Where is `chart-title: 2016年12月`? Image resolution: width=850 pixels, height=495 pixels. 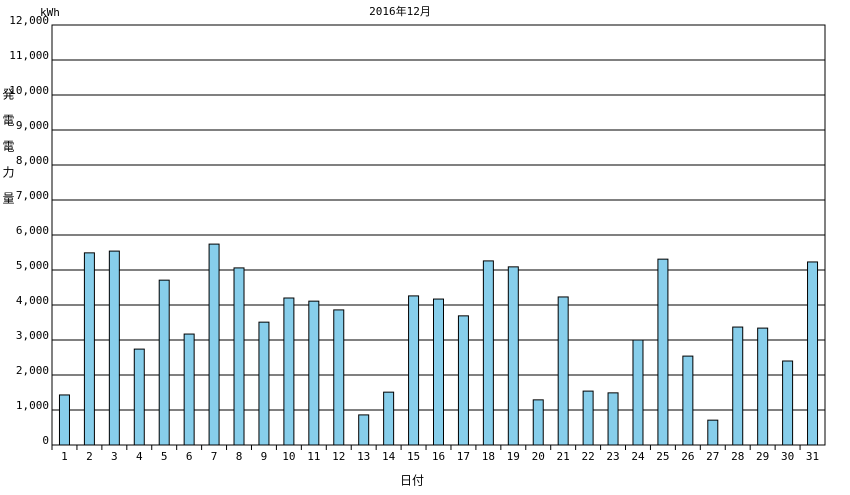 chart-title: 2016年12月 is located at coordinates (400, 11).